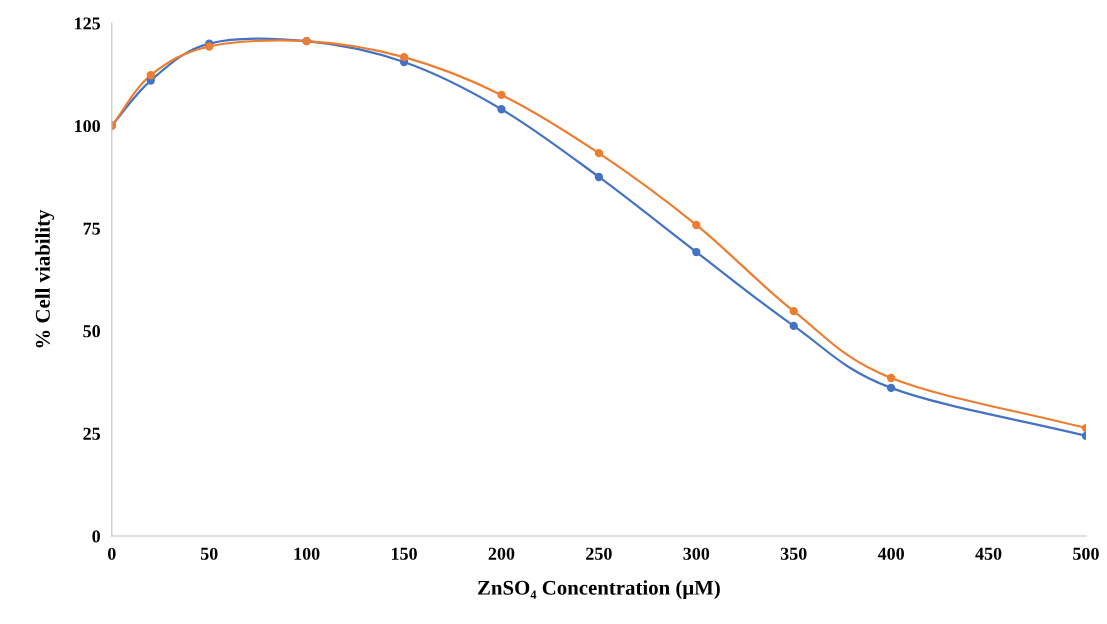 This screenshot has width=1107, height=624. I want to click on x-tick-label: 500, so click(1086, 553).